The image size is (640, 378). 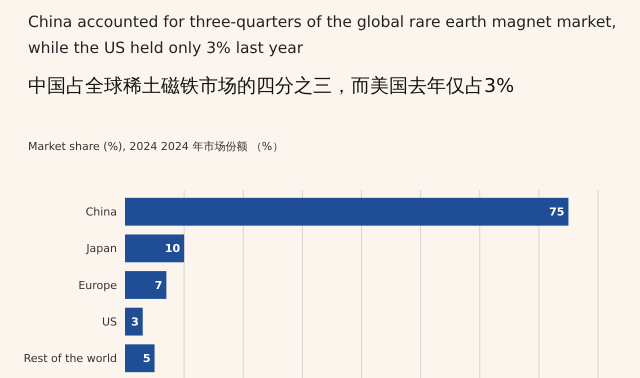 I want to click on y-tick-label: Europe, so click(x=98, y=285).